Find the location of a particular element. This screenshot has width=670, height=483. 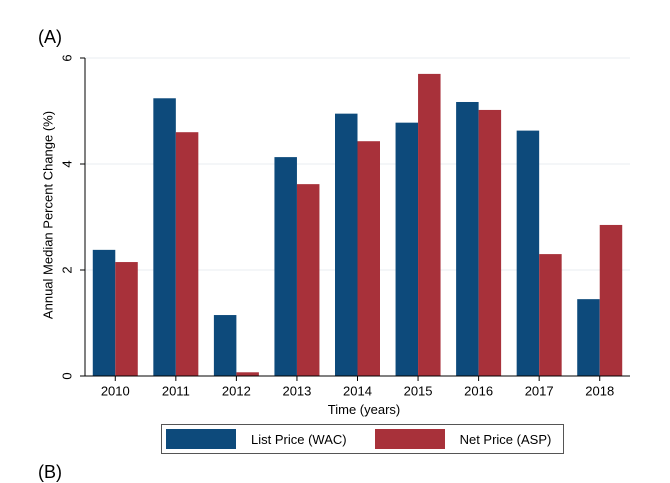

x-tick-label: 2010 is located at coordinates (115, 390).